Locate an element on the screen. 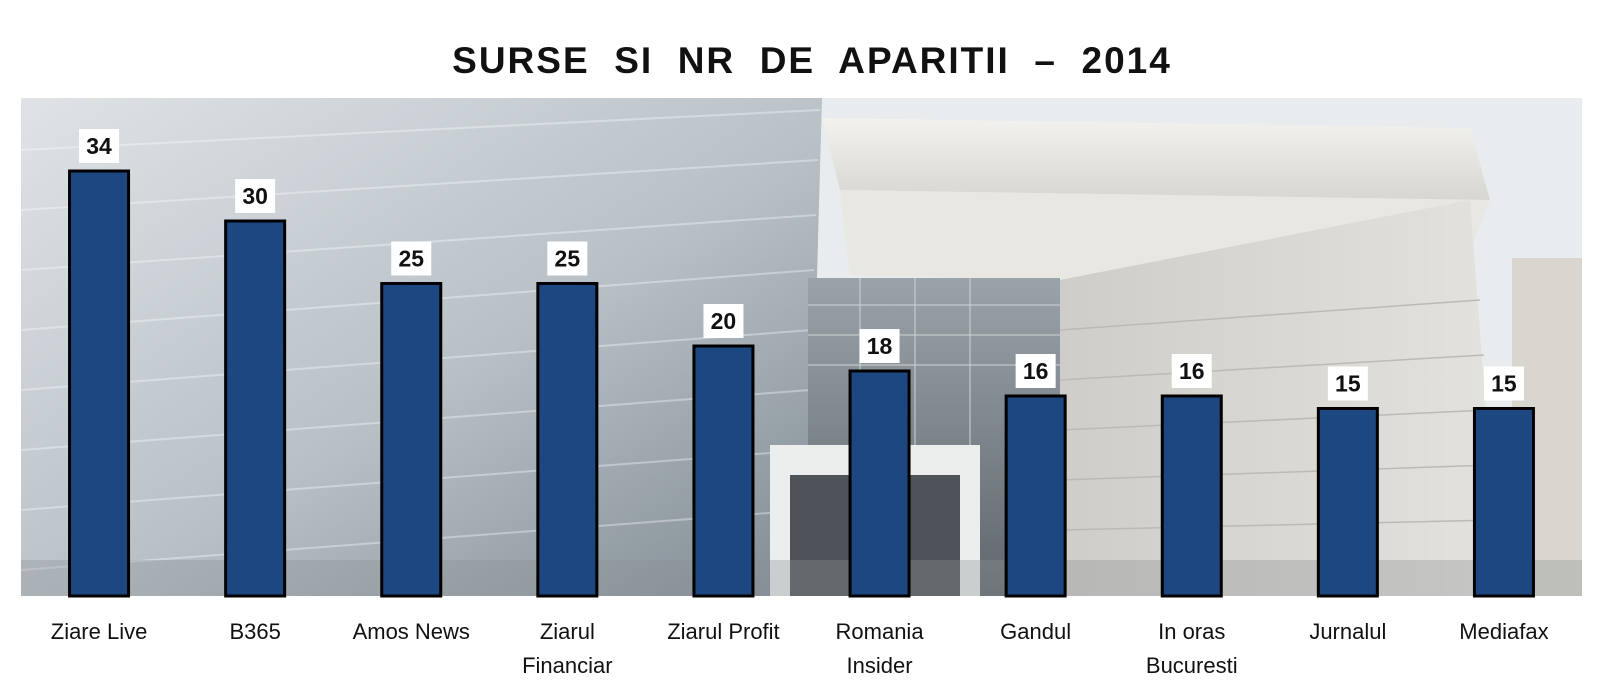 The height and width of the screenshot is (700, 1624). x-tick-label-1: B365 is located at coordinates (254, 631).